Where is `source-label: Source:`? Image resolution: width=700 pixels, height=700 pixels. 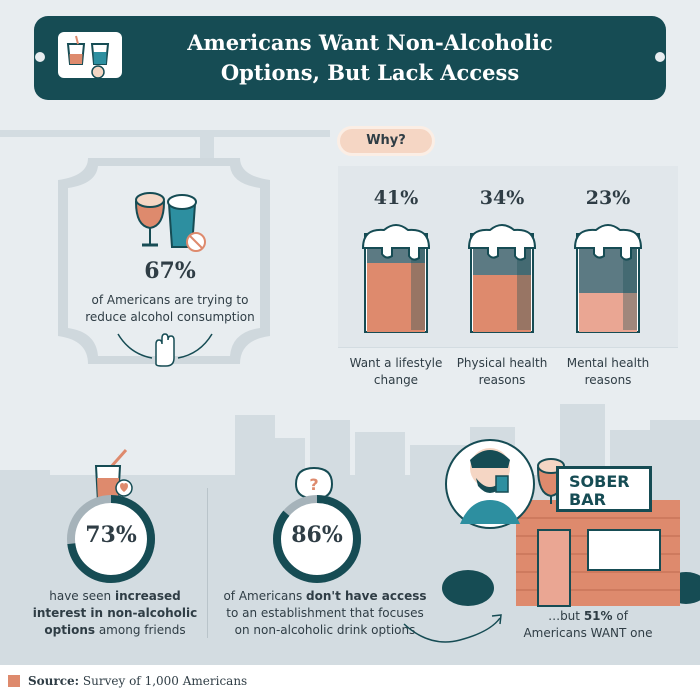 source-label: Source: is located at coordinates (54, 681).